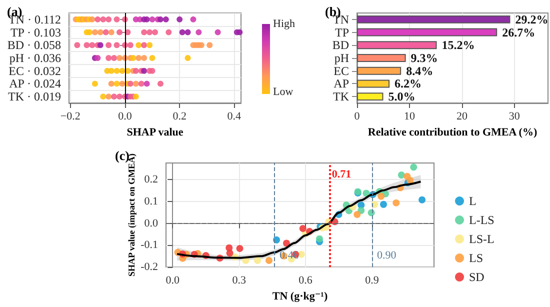  I want to click on chart-title: (c), so click(122, 155).